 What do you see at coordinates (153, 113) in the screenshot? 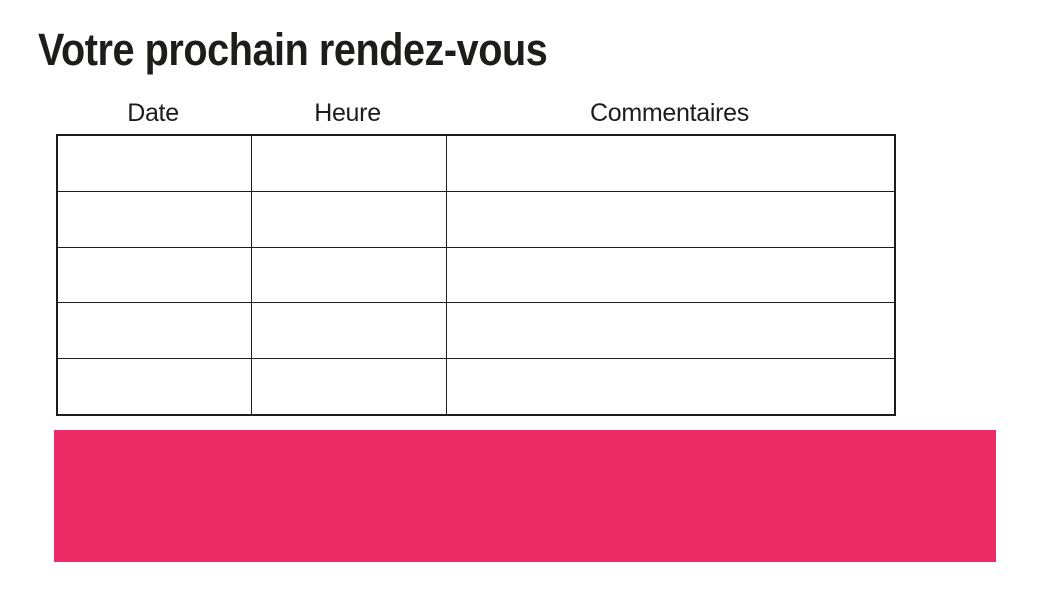
I see `column-header-date: Date` at bounding box center [153, 113].